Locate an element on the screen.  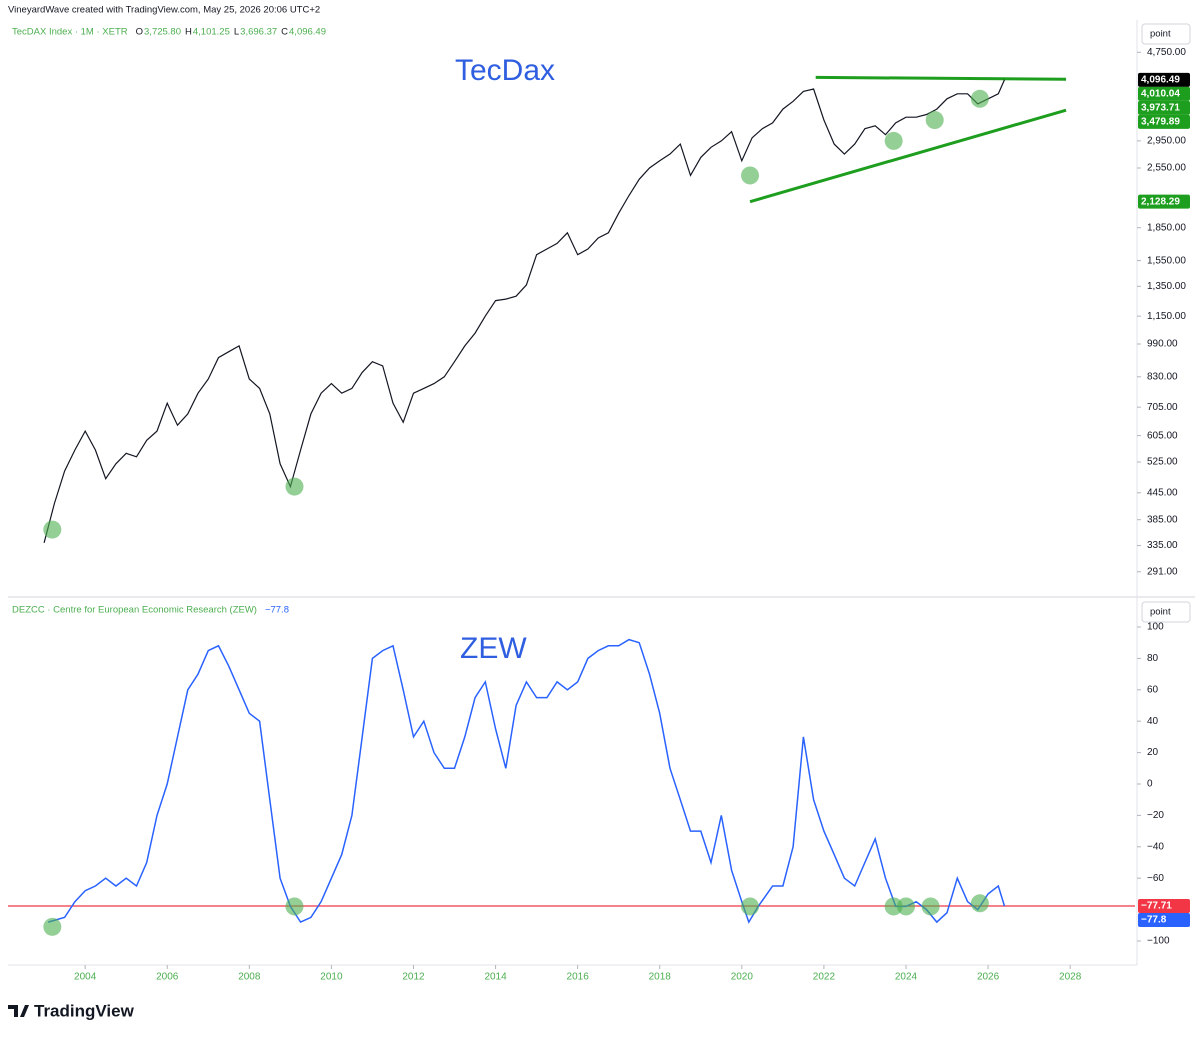
price-label: 3,973.71 is located at coordinates (1160, 107).